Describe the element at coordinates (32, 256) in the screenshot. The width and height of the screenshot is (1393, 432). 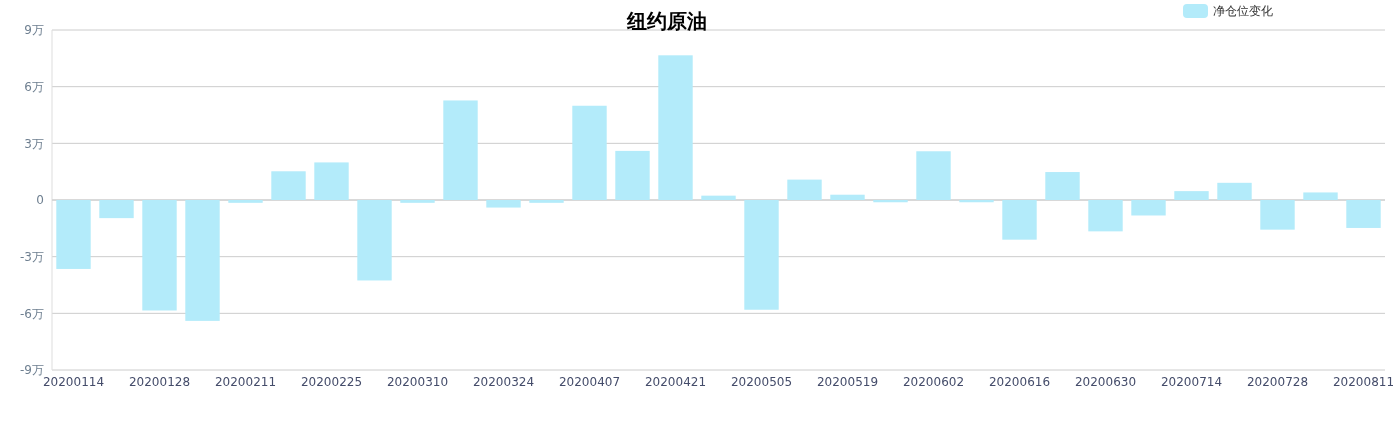
I see `y-tick-label: -3万` at that location.